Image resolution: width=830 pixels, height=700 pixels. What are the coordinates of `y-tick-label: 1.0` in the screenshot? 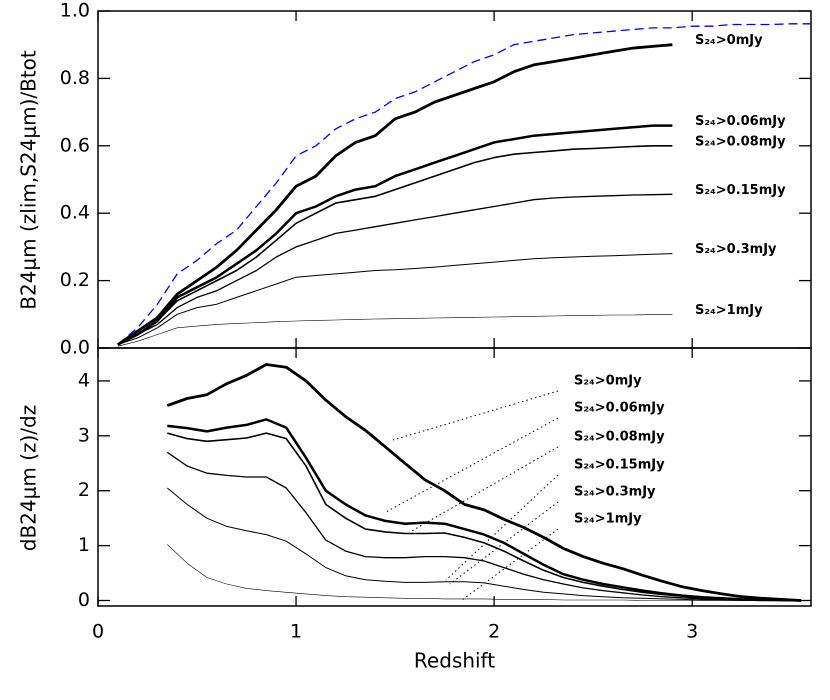 It's located at (75, 11).